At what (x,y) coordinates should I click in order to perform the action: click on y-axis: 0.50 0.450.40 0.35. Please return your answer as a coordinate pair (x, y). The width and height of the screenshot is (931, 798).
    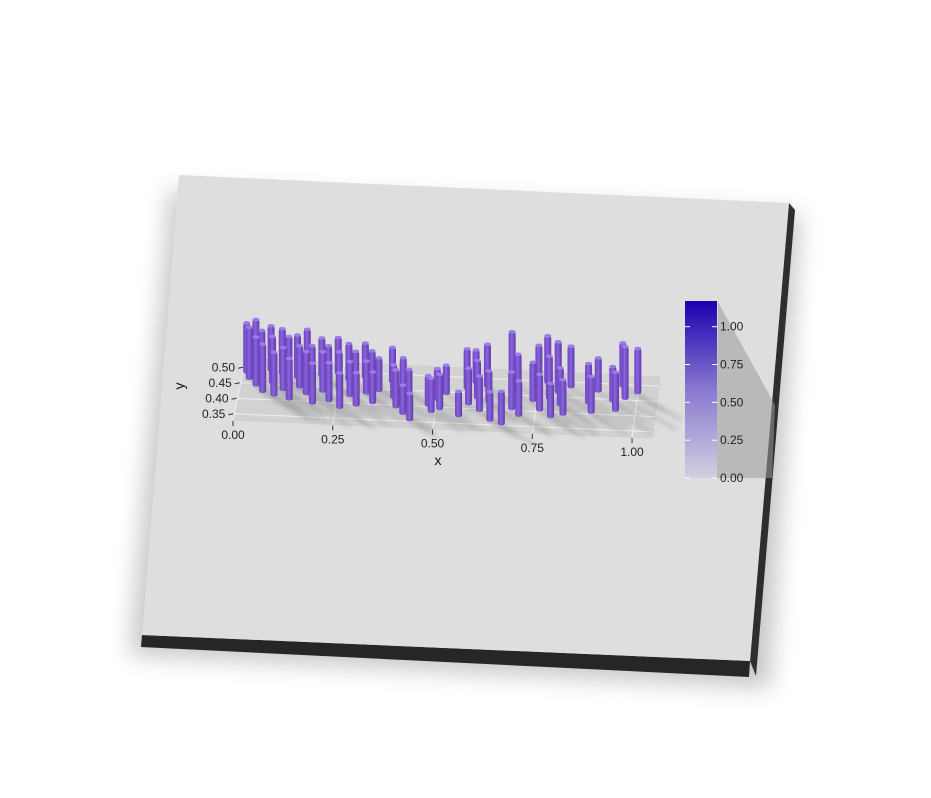
    Looking at the image, I should click on (223, 390).